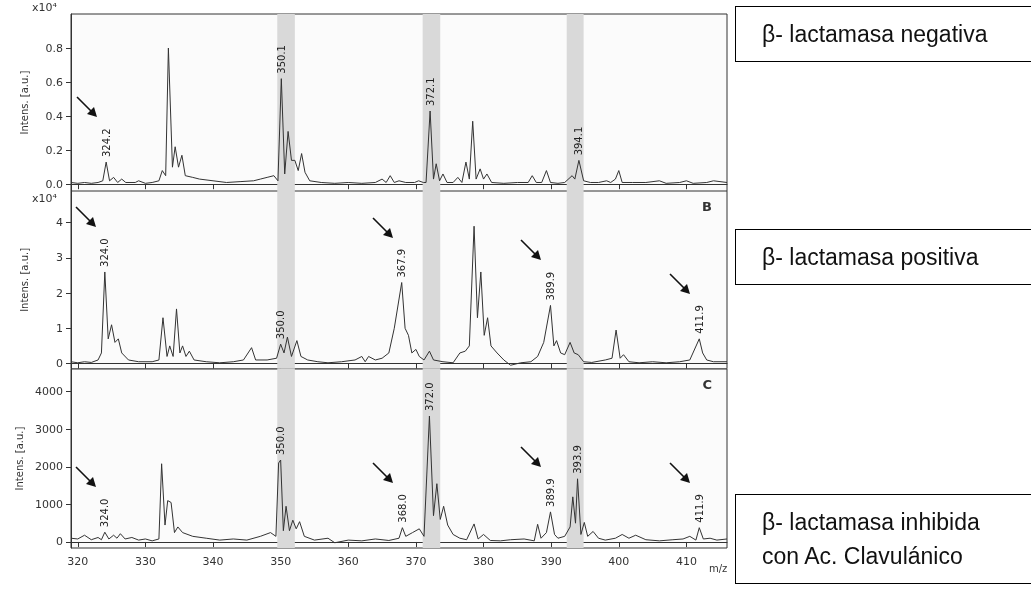  I want to click on y-tick-label: 4000, so click(49, 392).